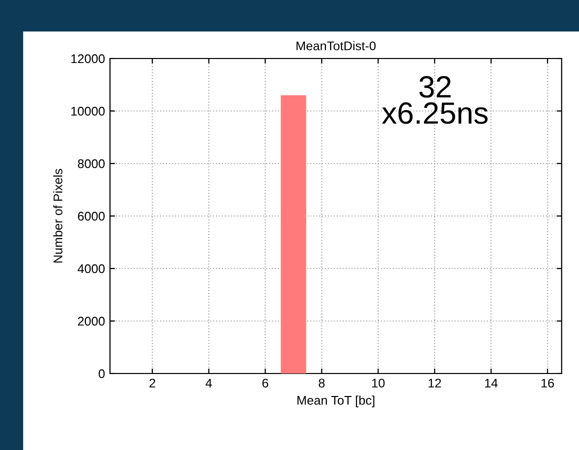 This screenshot has height=450, width=579. I want to click on y-tick-label: 8000, so click(91, 163).